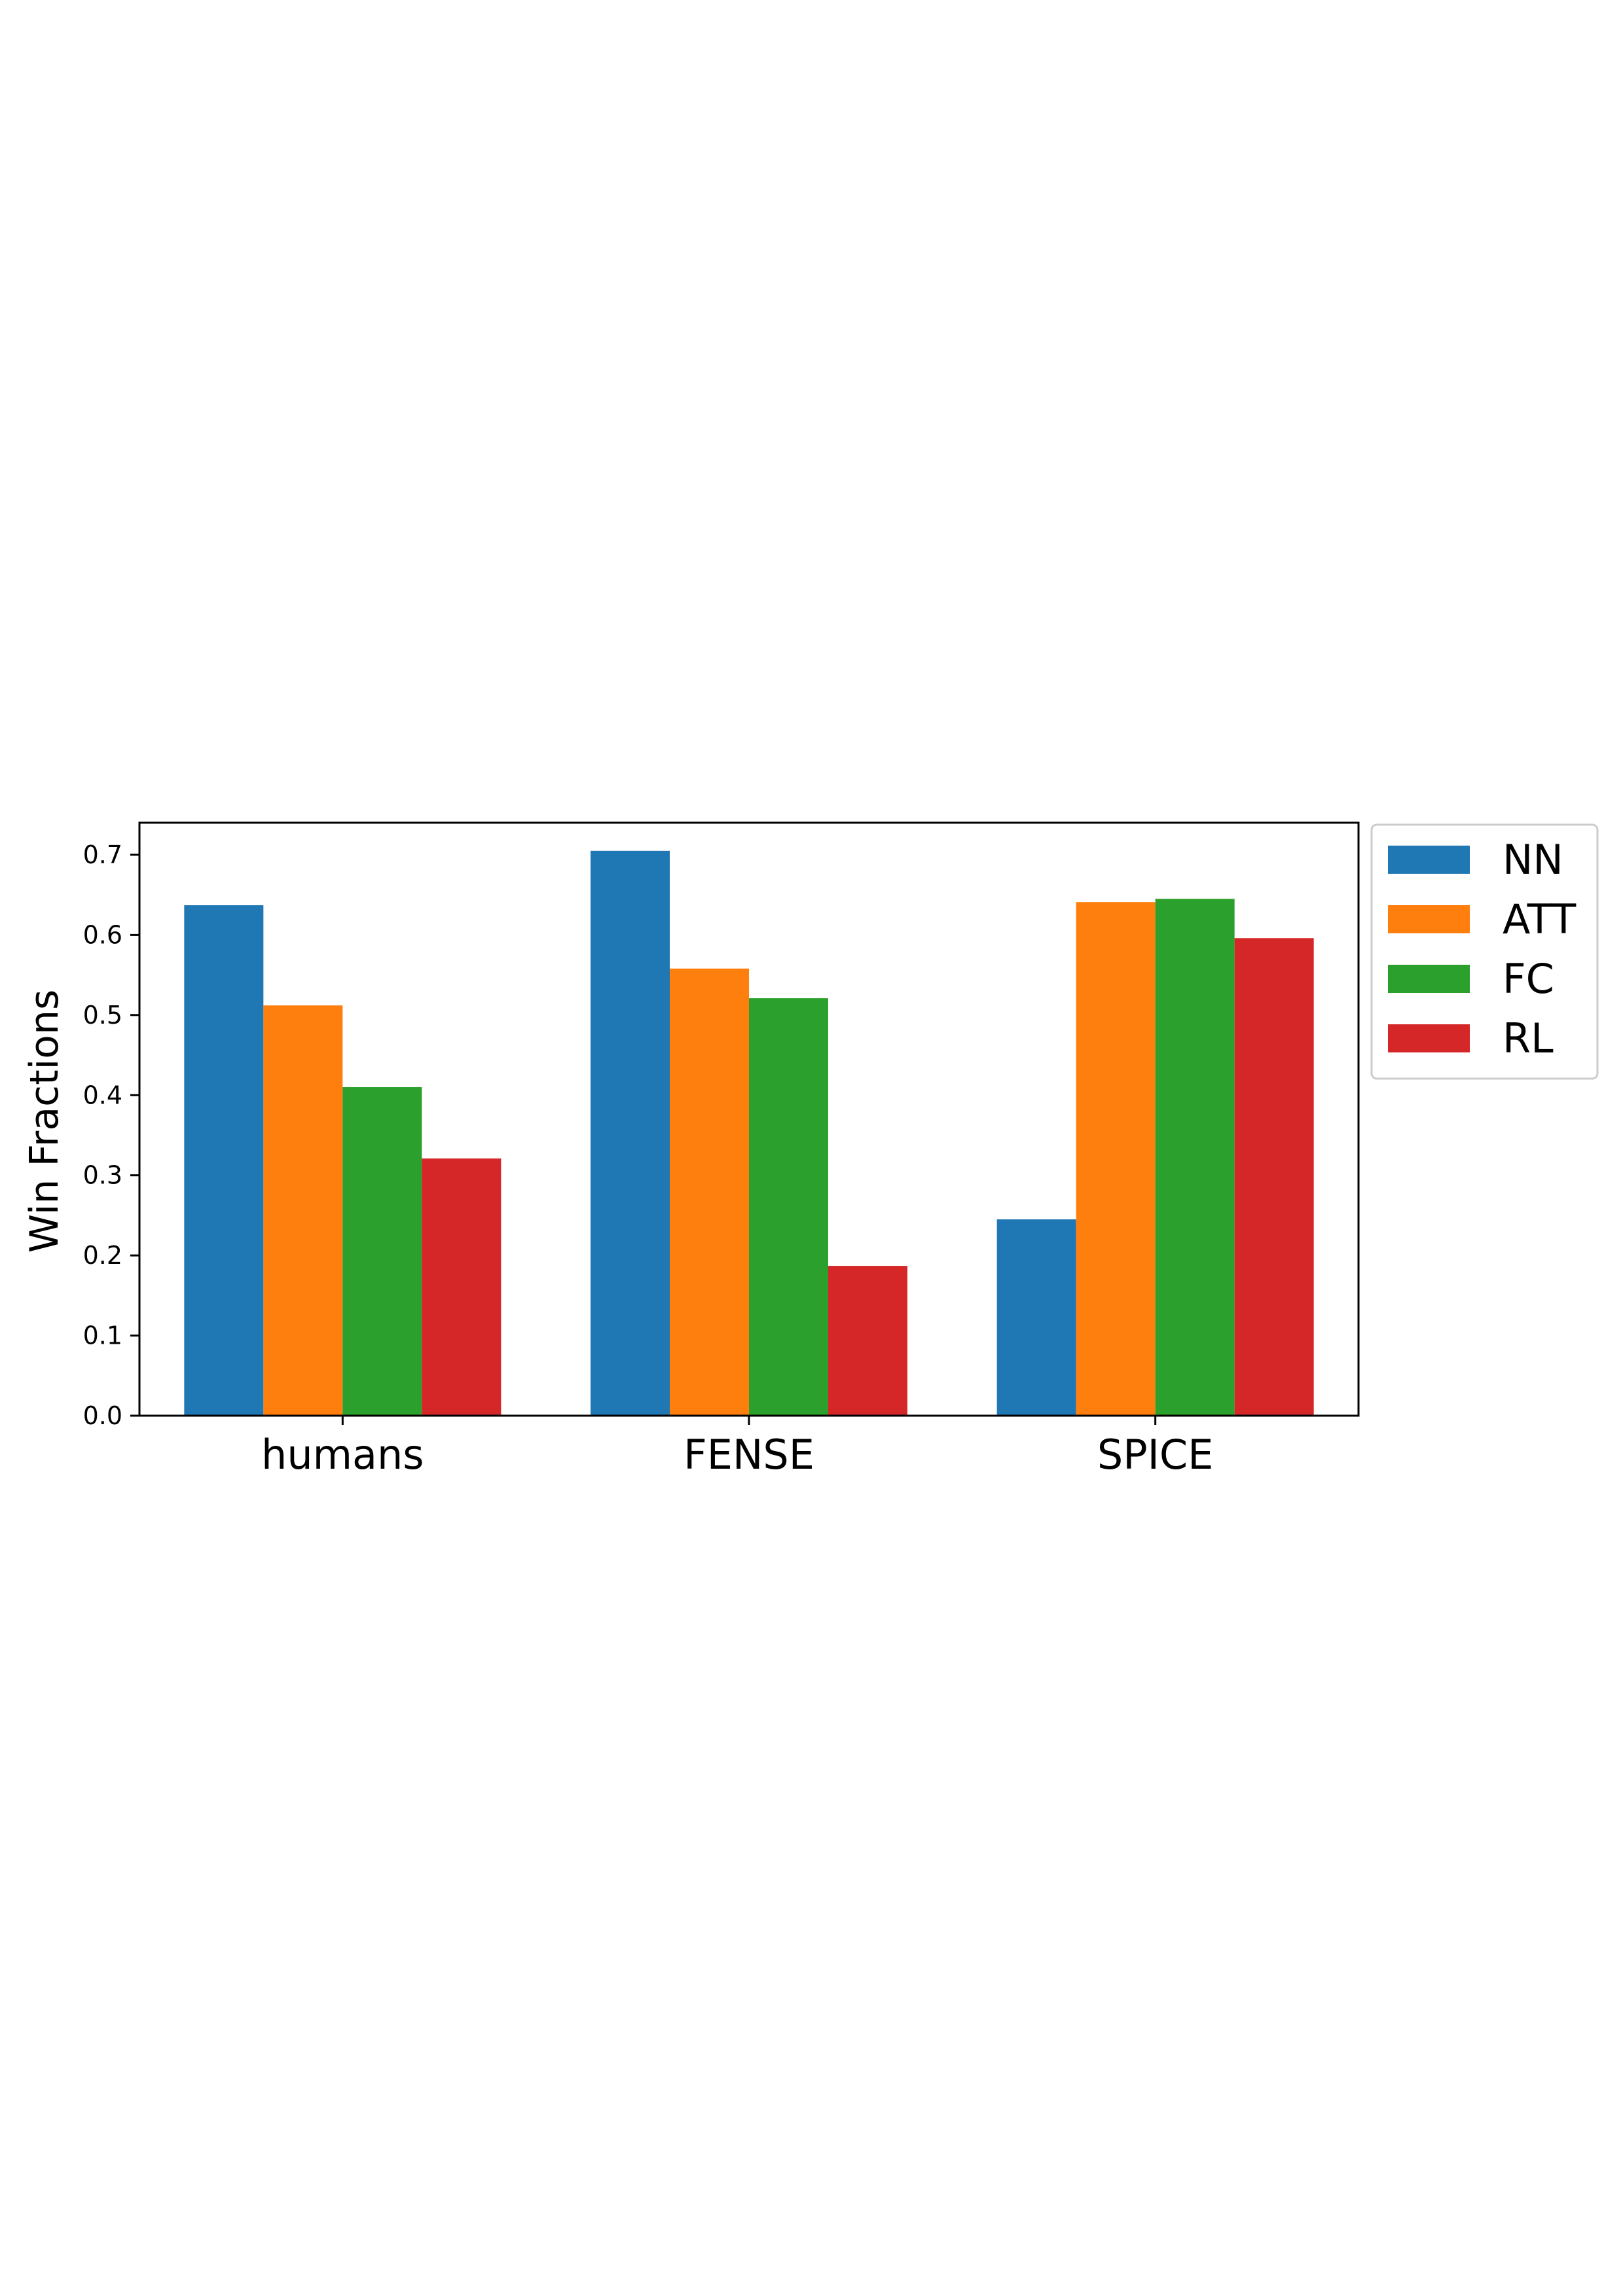  What do you see at coordinates (303, 1210) in the screenshot?
I see `bar-att-humans` at bounding box center [303, 1210].